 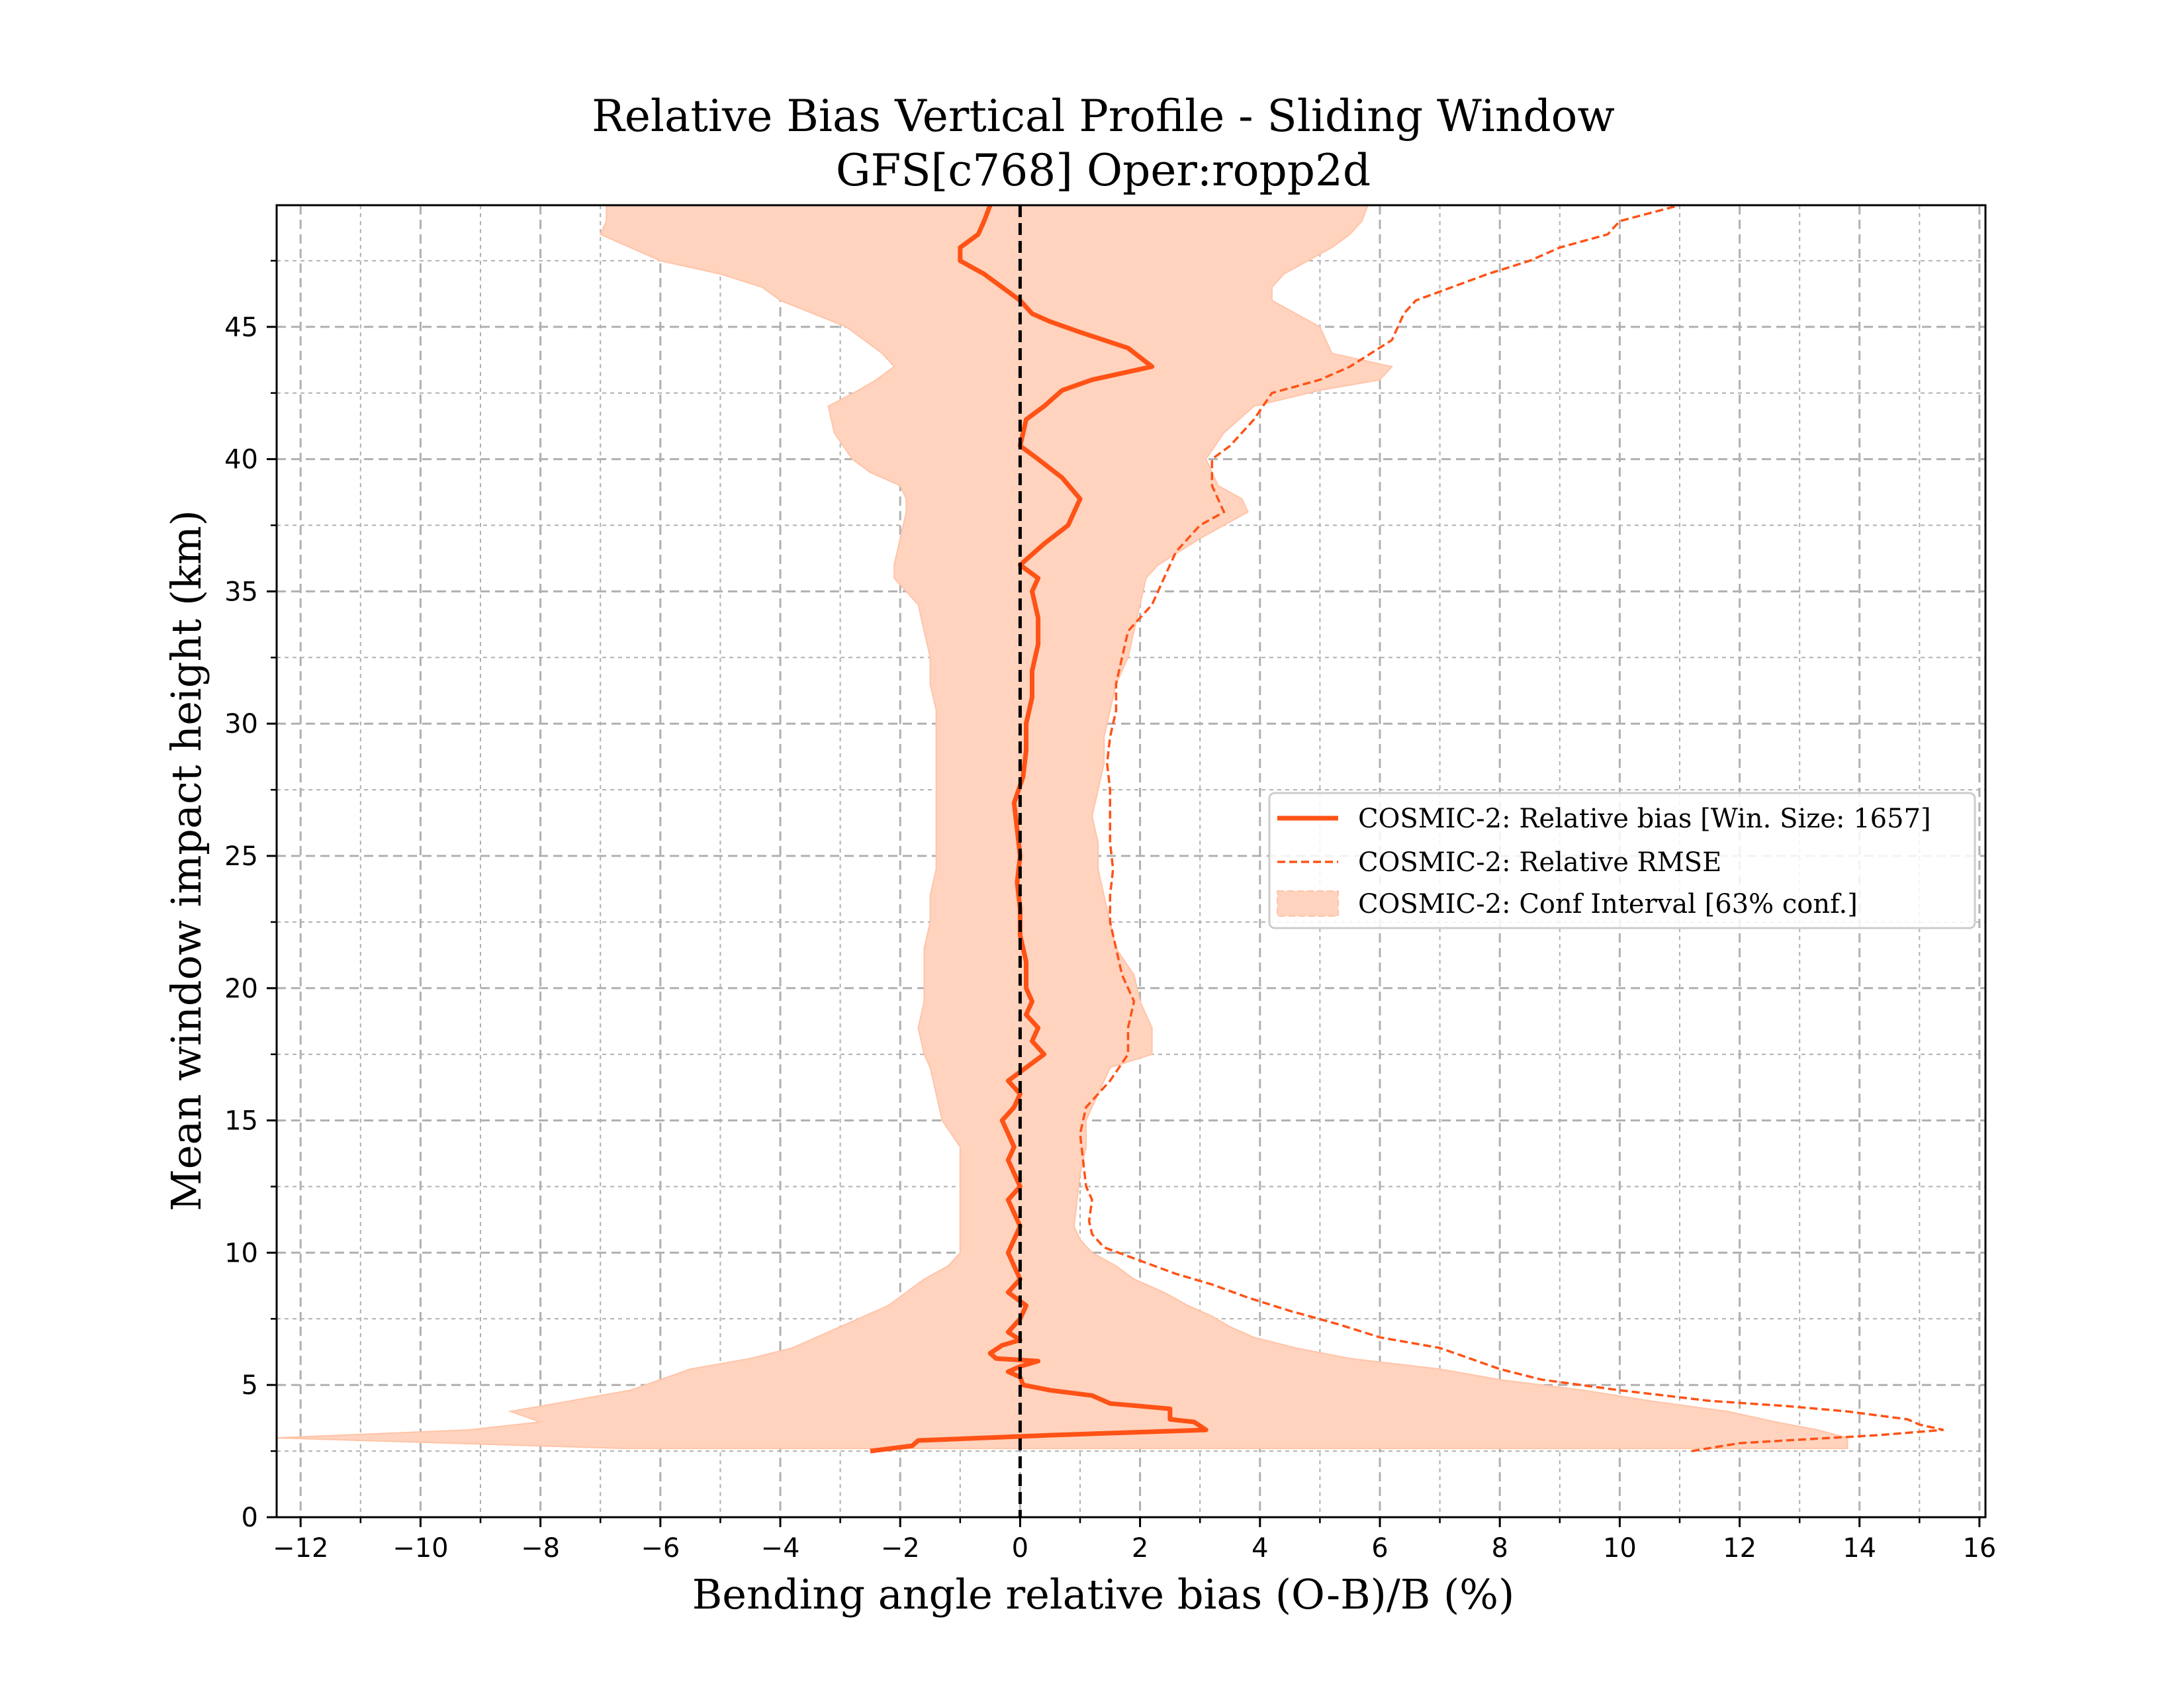 I want to click on y-tick-label: 35, so click(x=241, y=592).